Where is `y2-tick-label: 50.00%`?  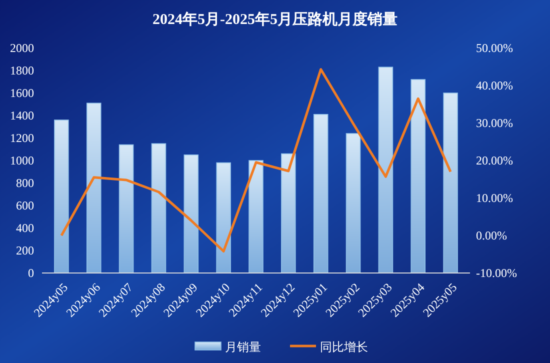
y2-tick-label: 50.00% is located at coordinates (494, 48).